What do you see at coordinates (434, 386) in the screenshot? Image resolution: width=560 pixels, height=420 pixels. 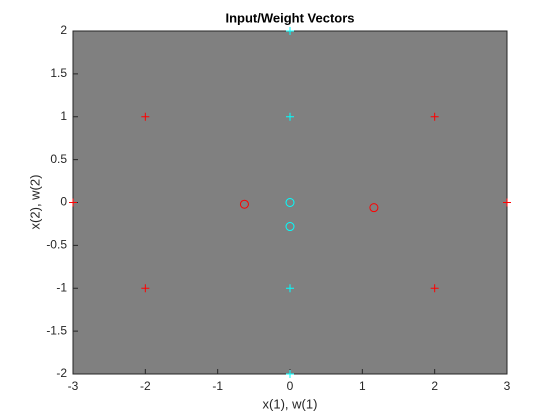 I see `x-tick-label: 2` at bounding box center [434, 386].